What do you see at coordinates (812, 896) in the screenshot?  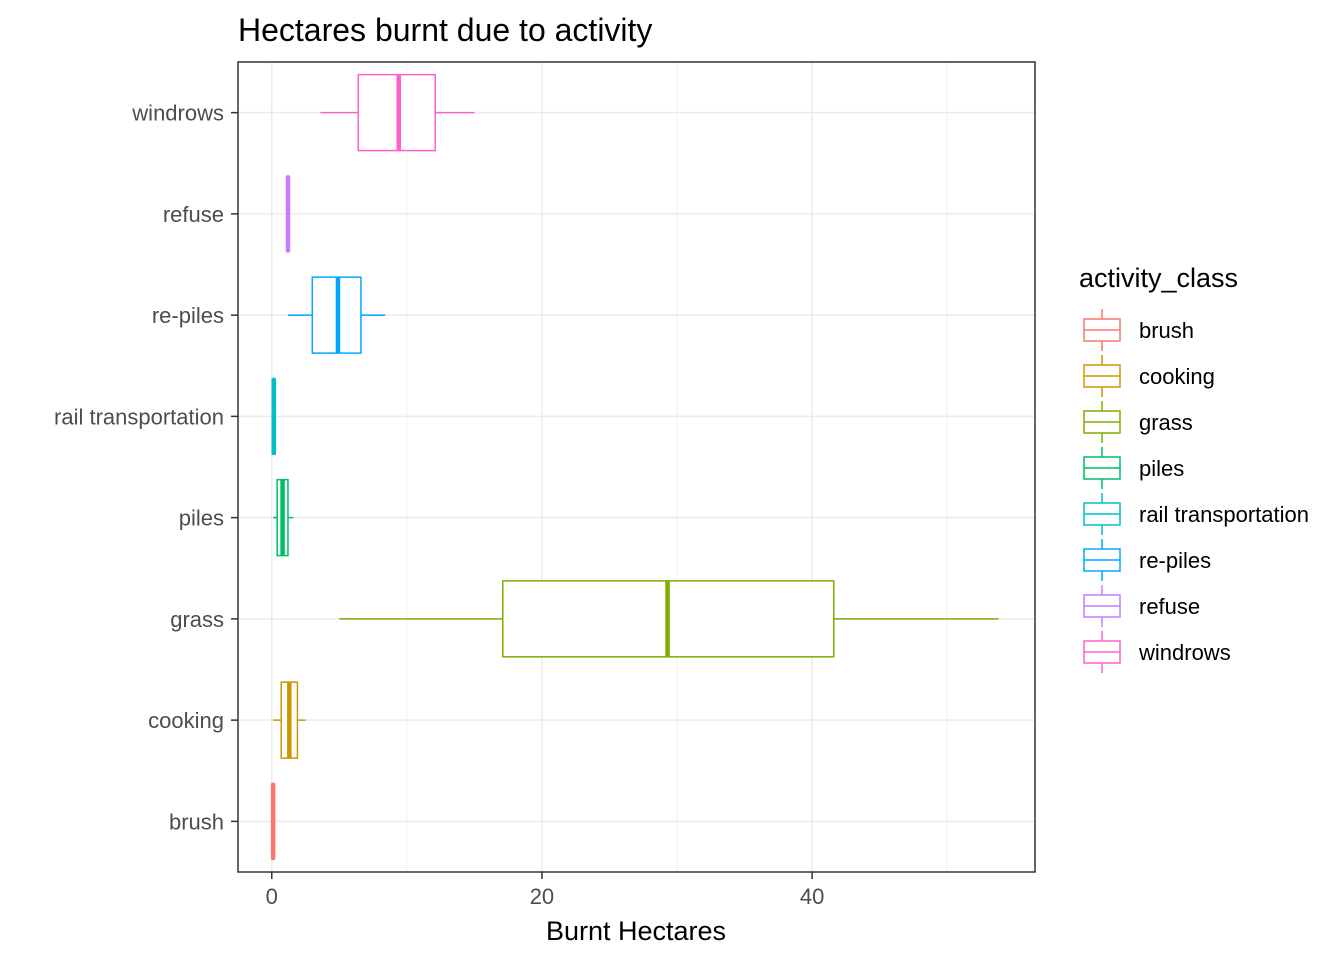 I see `x-tick-label: 40` at bounding box center [812, 896].